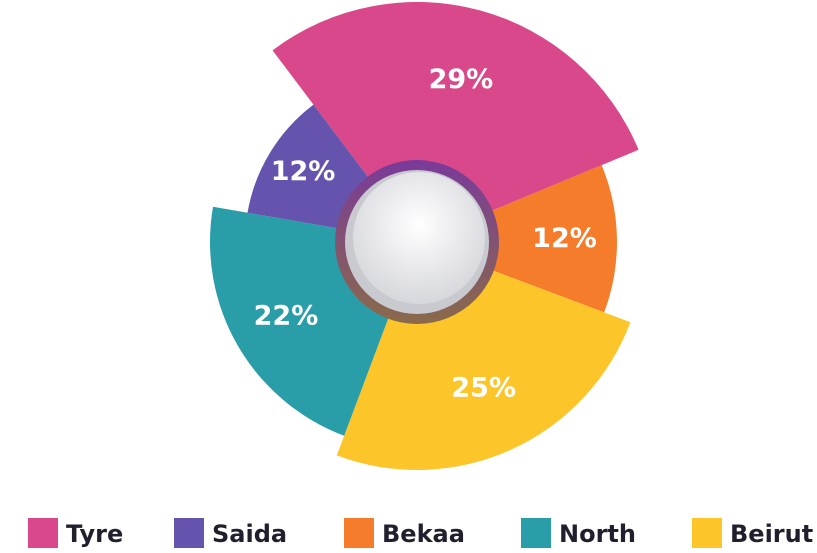 Image resolution: width=817 pixels, height=553 pixels. Describe the element at coordinates (94, 534) in the screenshot. I see `legend-label: Tyre` at that location.